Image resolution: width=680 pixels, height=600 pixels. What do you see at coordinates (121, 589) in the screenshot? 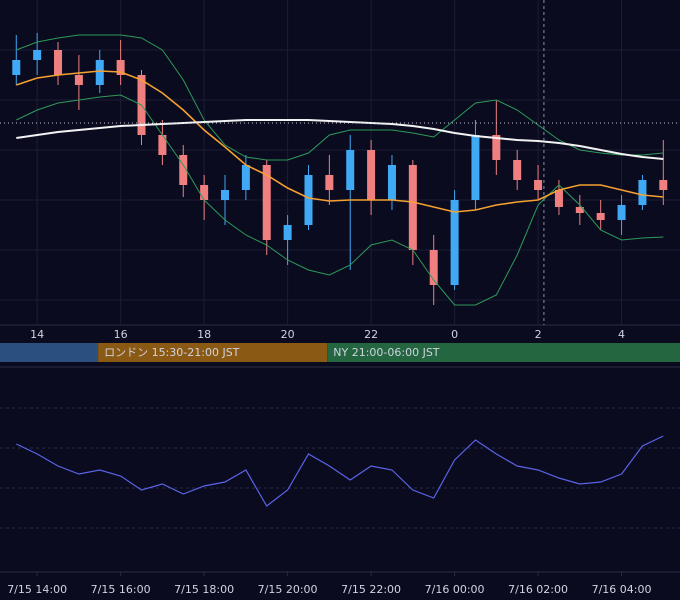
I see `x-tick-label: 7/15 16:00` at bounding box center [121, 589].